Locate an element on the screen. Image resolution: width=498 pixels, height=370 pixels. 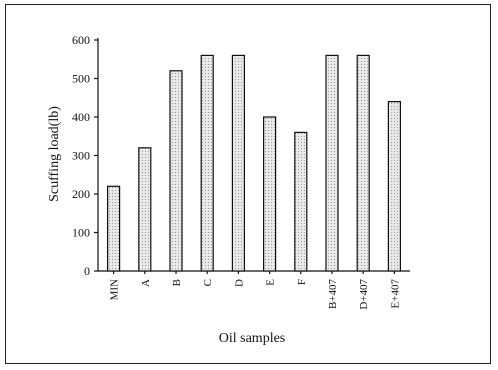
y-axis-label: Scuffing load(lb) is located at coordinates (54, 154).